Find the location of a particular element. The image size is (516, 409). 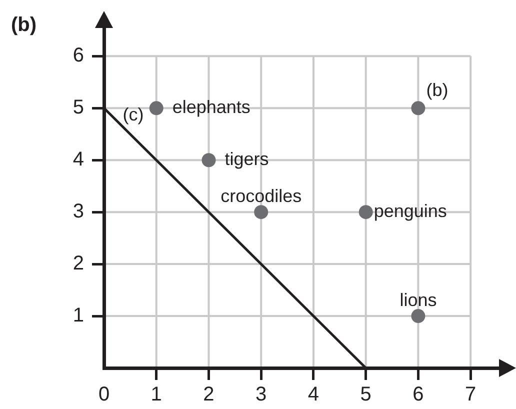

y-tick-label: 3 is located at coordinates (78, 211).